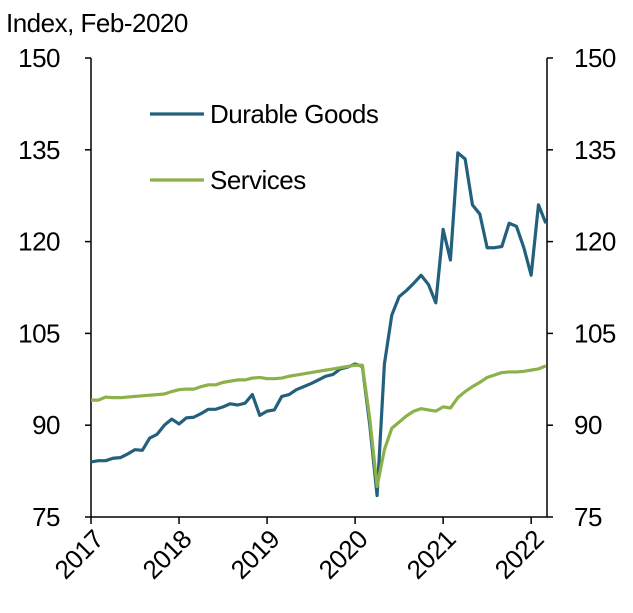 This screenshot has height=613, width=633. Describe the element at coordinates (255, 554) in the screenshot. I see `x-tick-label: 2019` at that location.